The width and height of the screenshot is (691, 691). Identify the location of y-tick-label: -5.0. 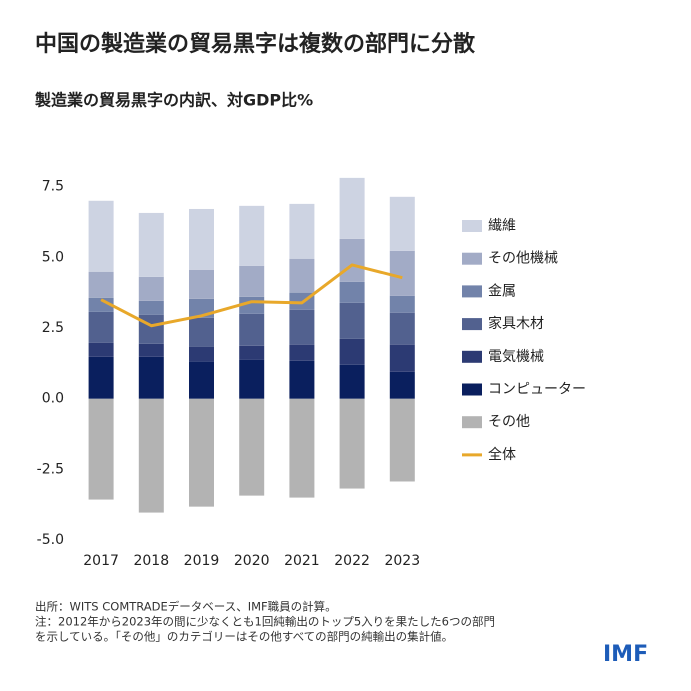
(50, 540).